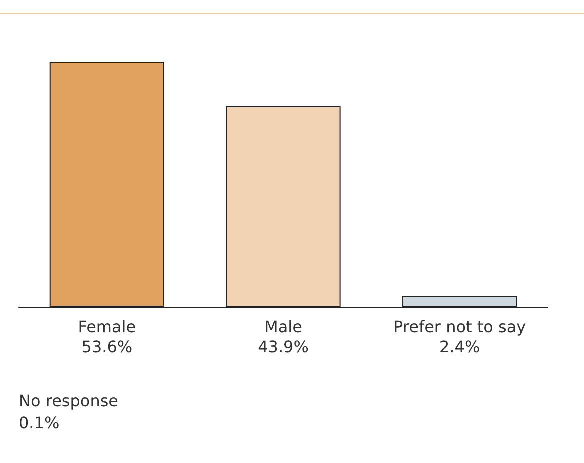 The image size is (584, 463). Describe the element at coordinates (283, 327) in the screenshot. I see `x-tick-label: Male` at that location.